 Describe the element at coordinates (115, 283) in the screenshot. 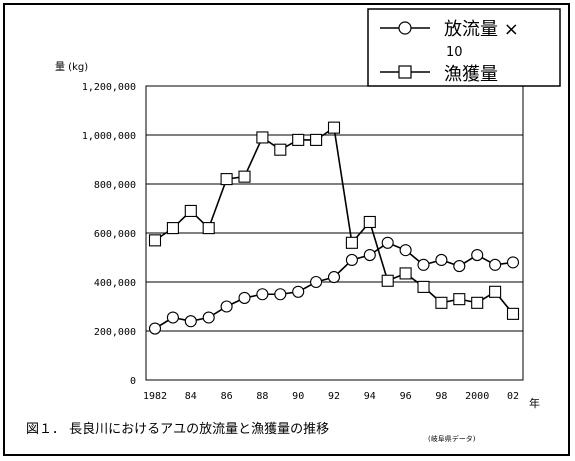

I see `y-tick-label: 400,000` at that location.